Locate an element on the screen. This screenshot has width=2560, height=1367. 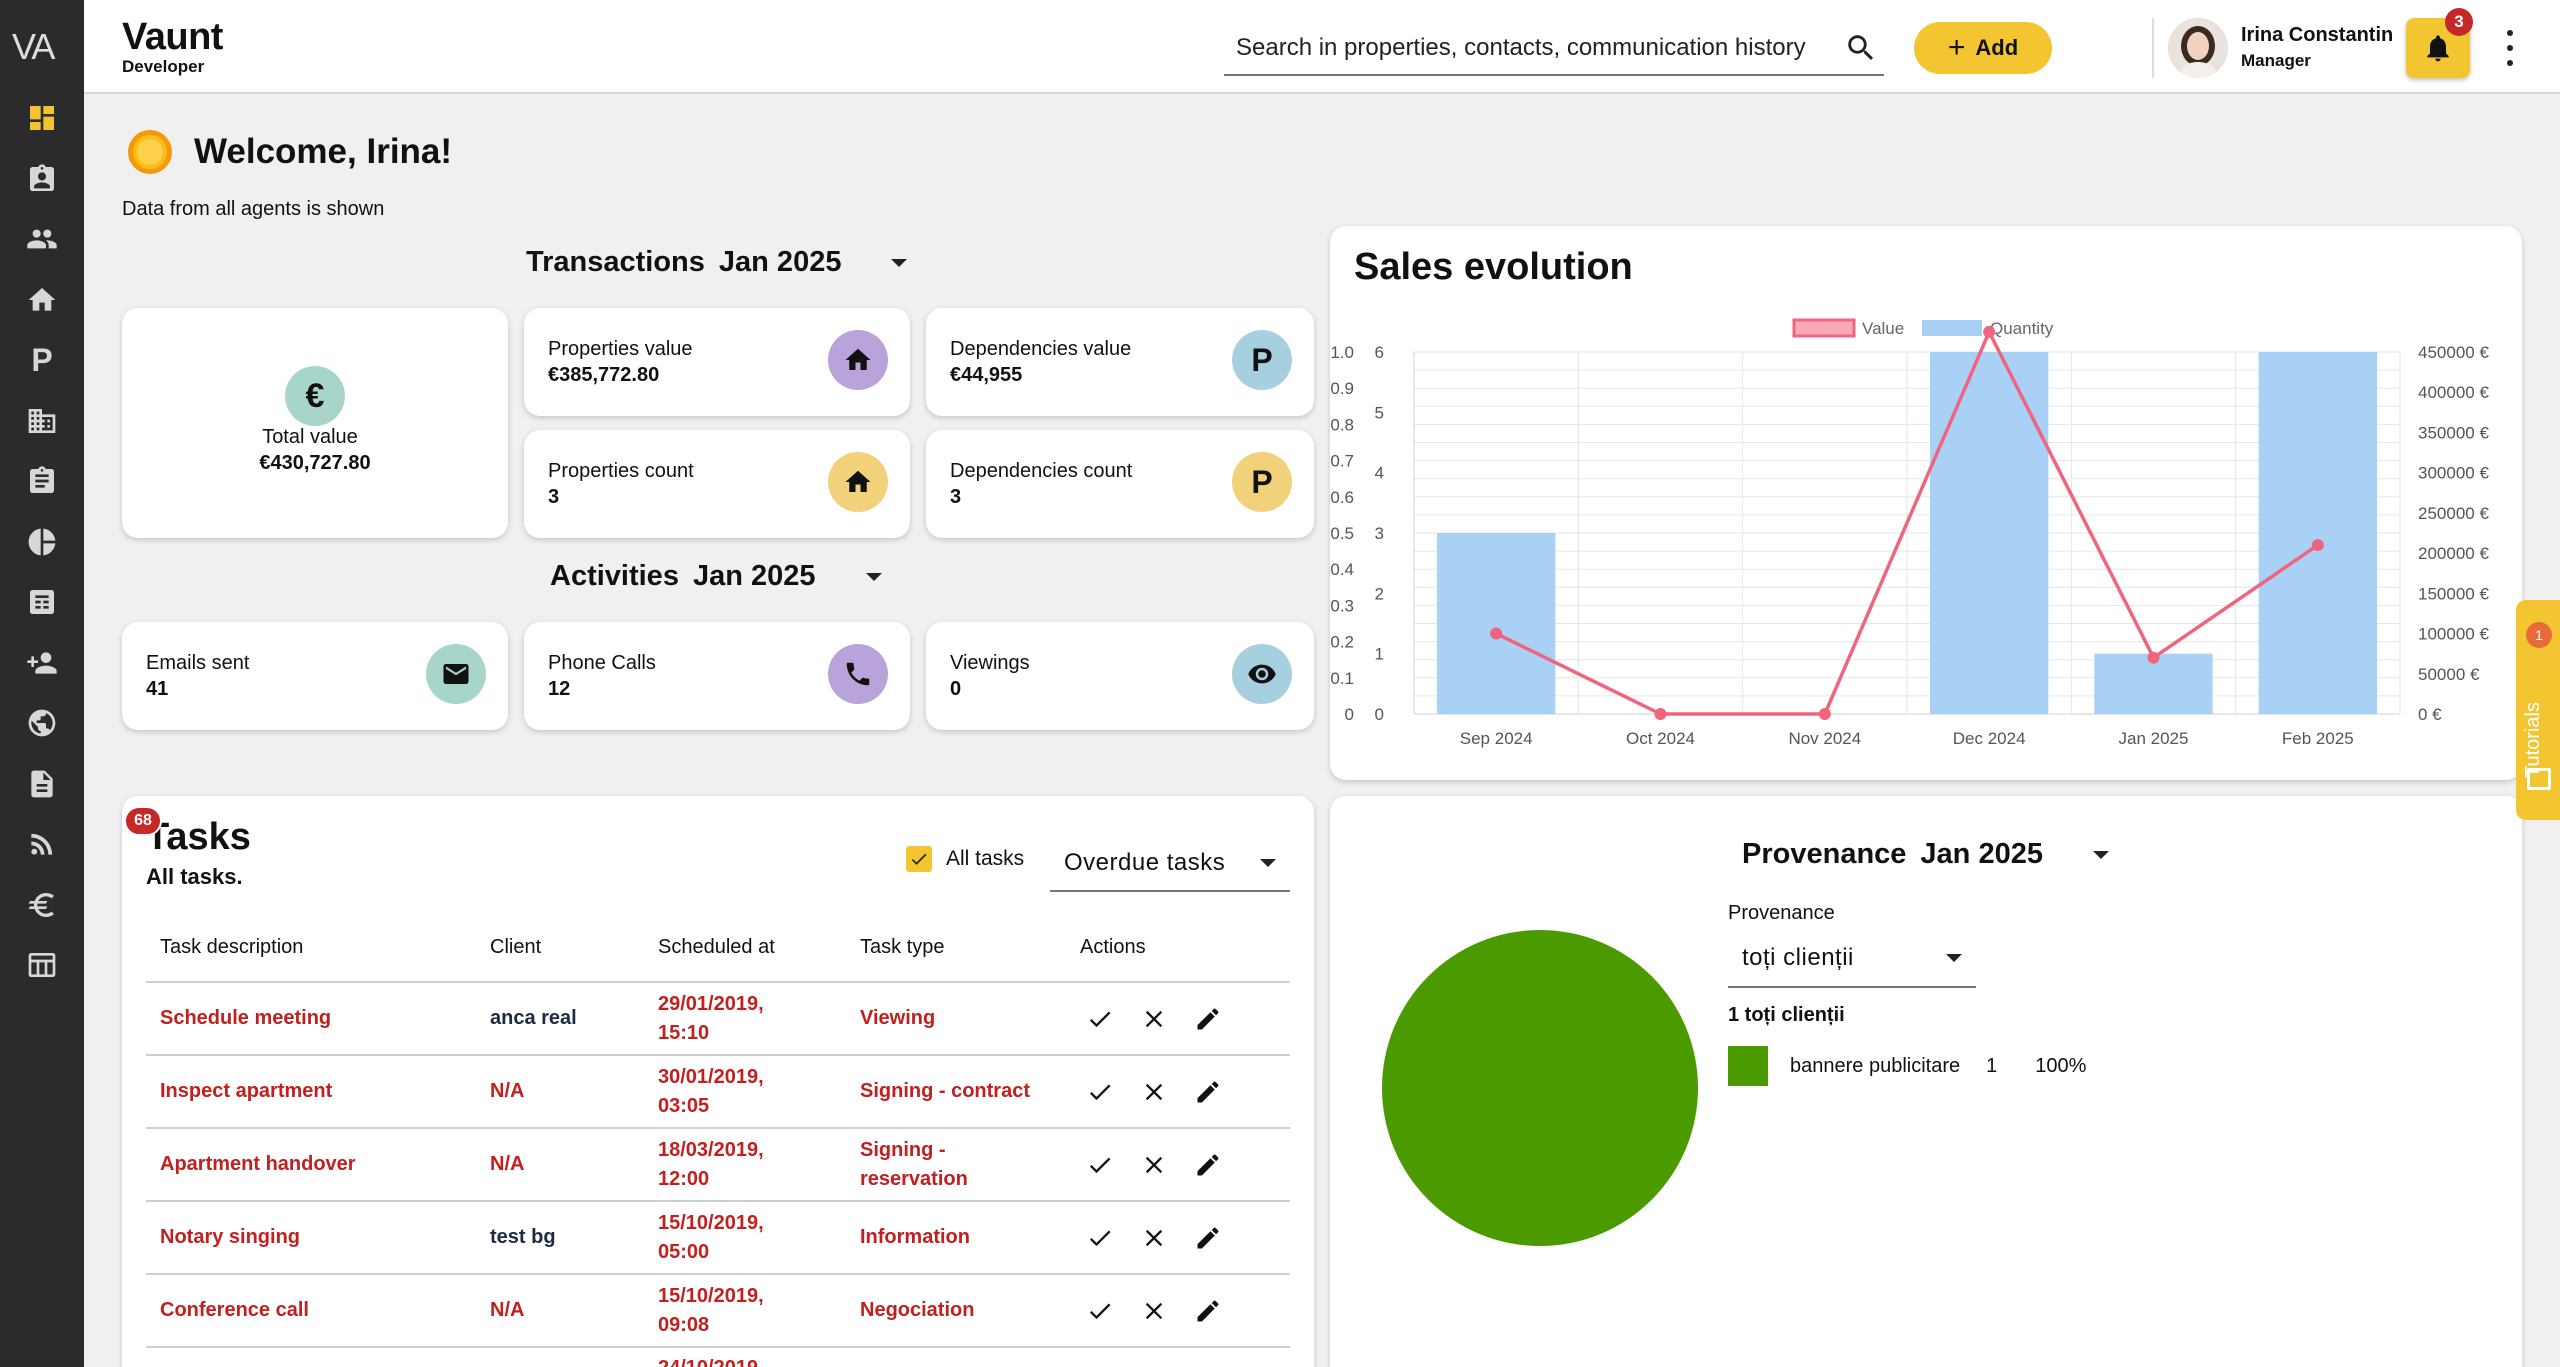
y-left-tick-label: 5 is located at coordinates (1379, 412).